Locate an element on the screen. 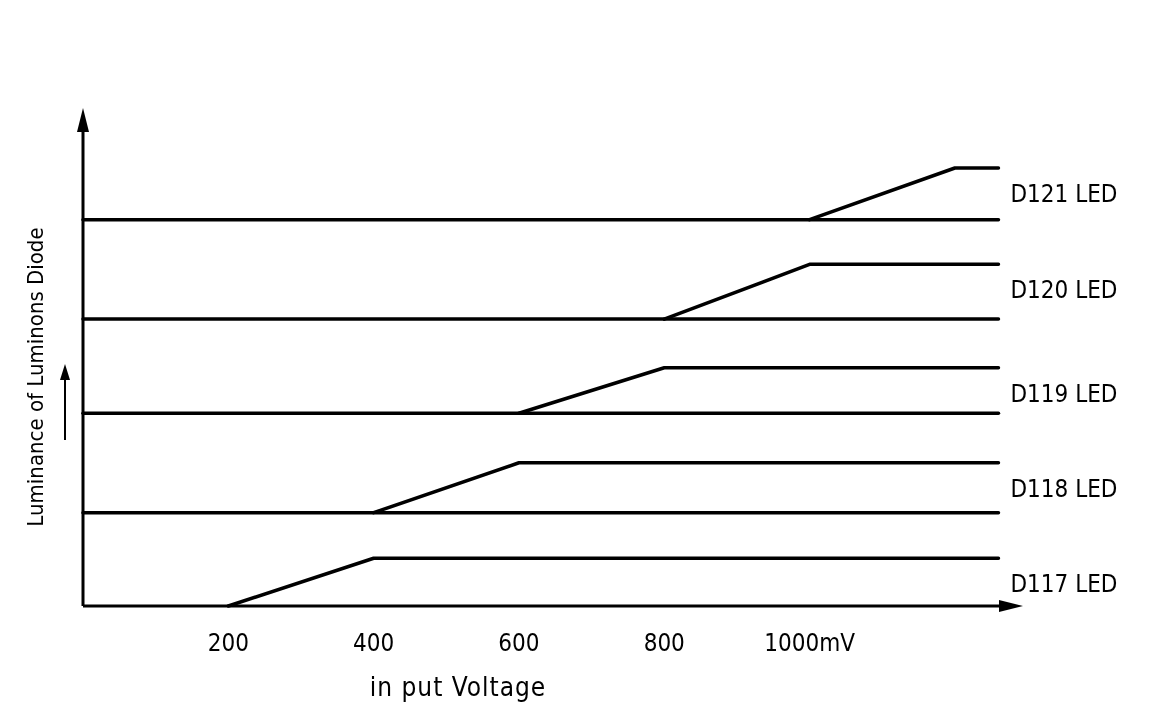 This screenshot has height=712, width=1170. x-tick-label: 200 is located at coordinates (228, 643).